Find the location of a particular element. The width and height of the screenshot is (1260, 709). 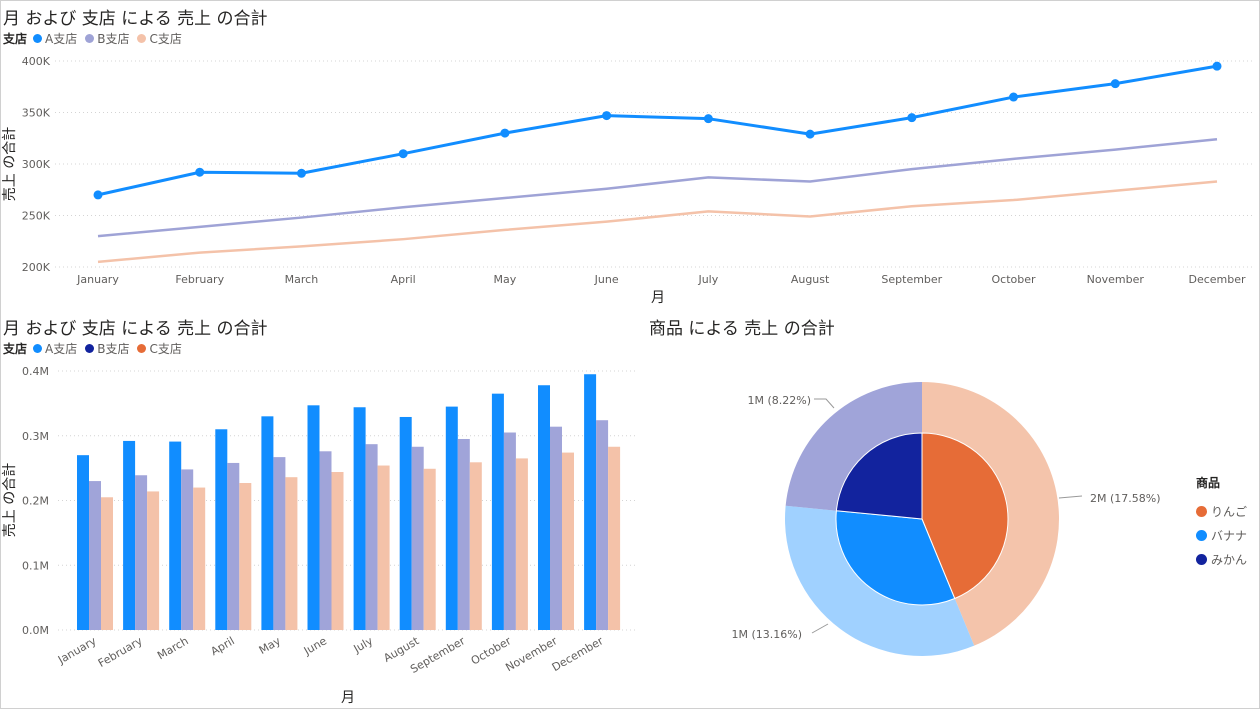

bar-x-tick-label: March is located at coordinates (173, 648).